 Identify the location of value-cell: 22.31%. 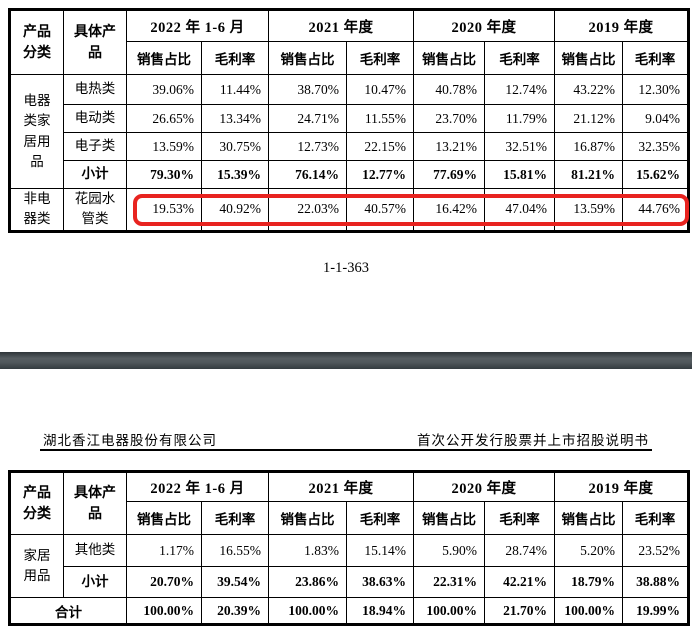
(449, 582).